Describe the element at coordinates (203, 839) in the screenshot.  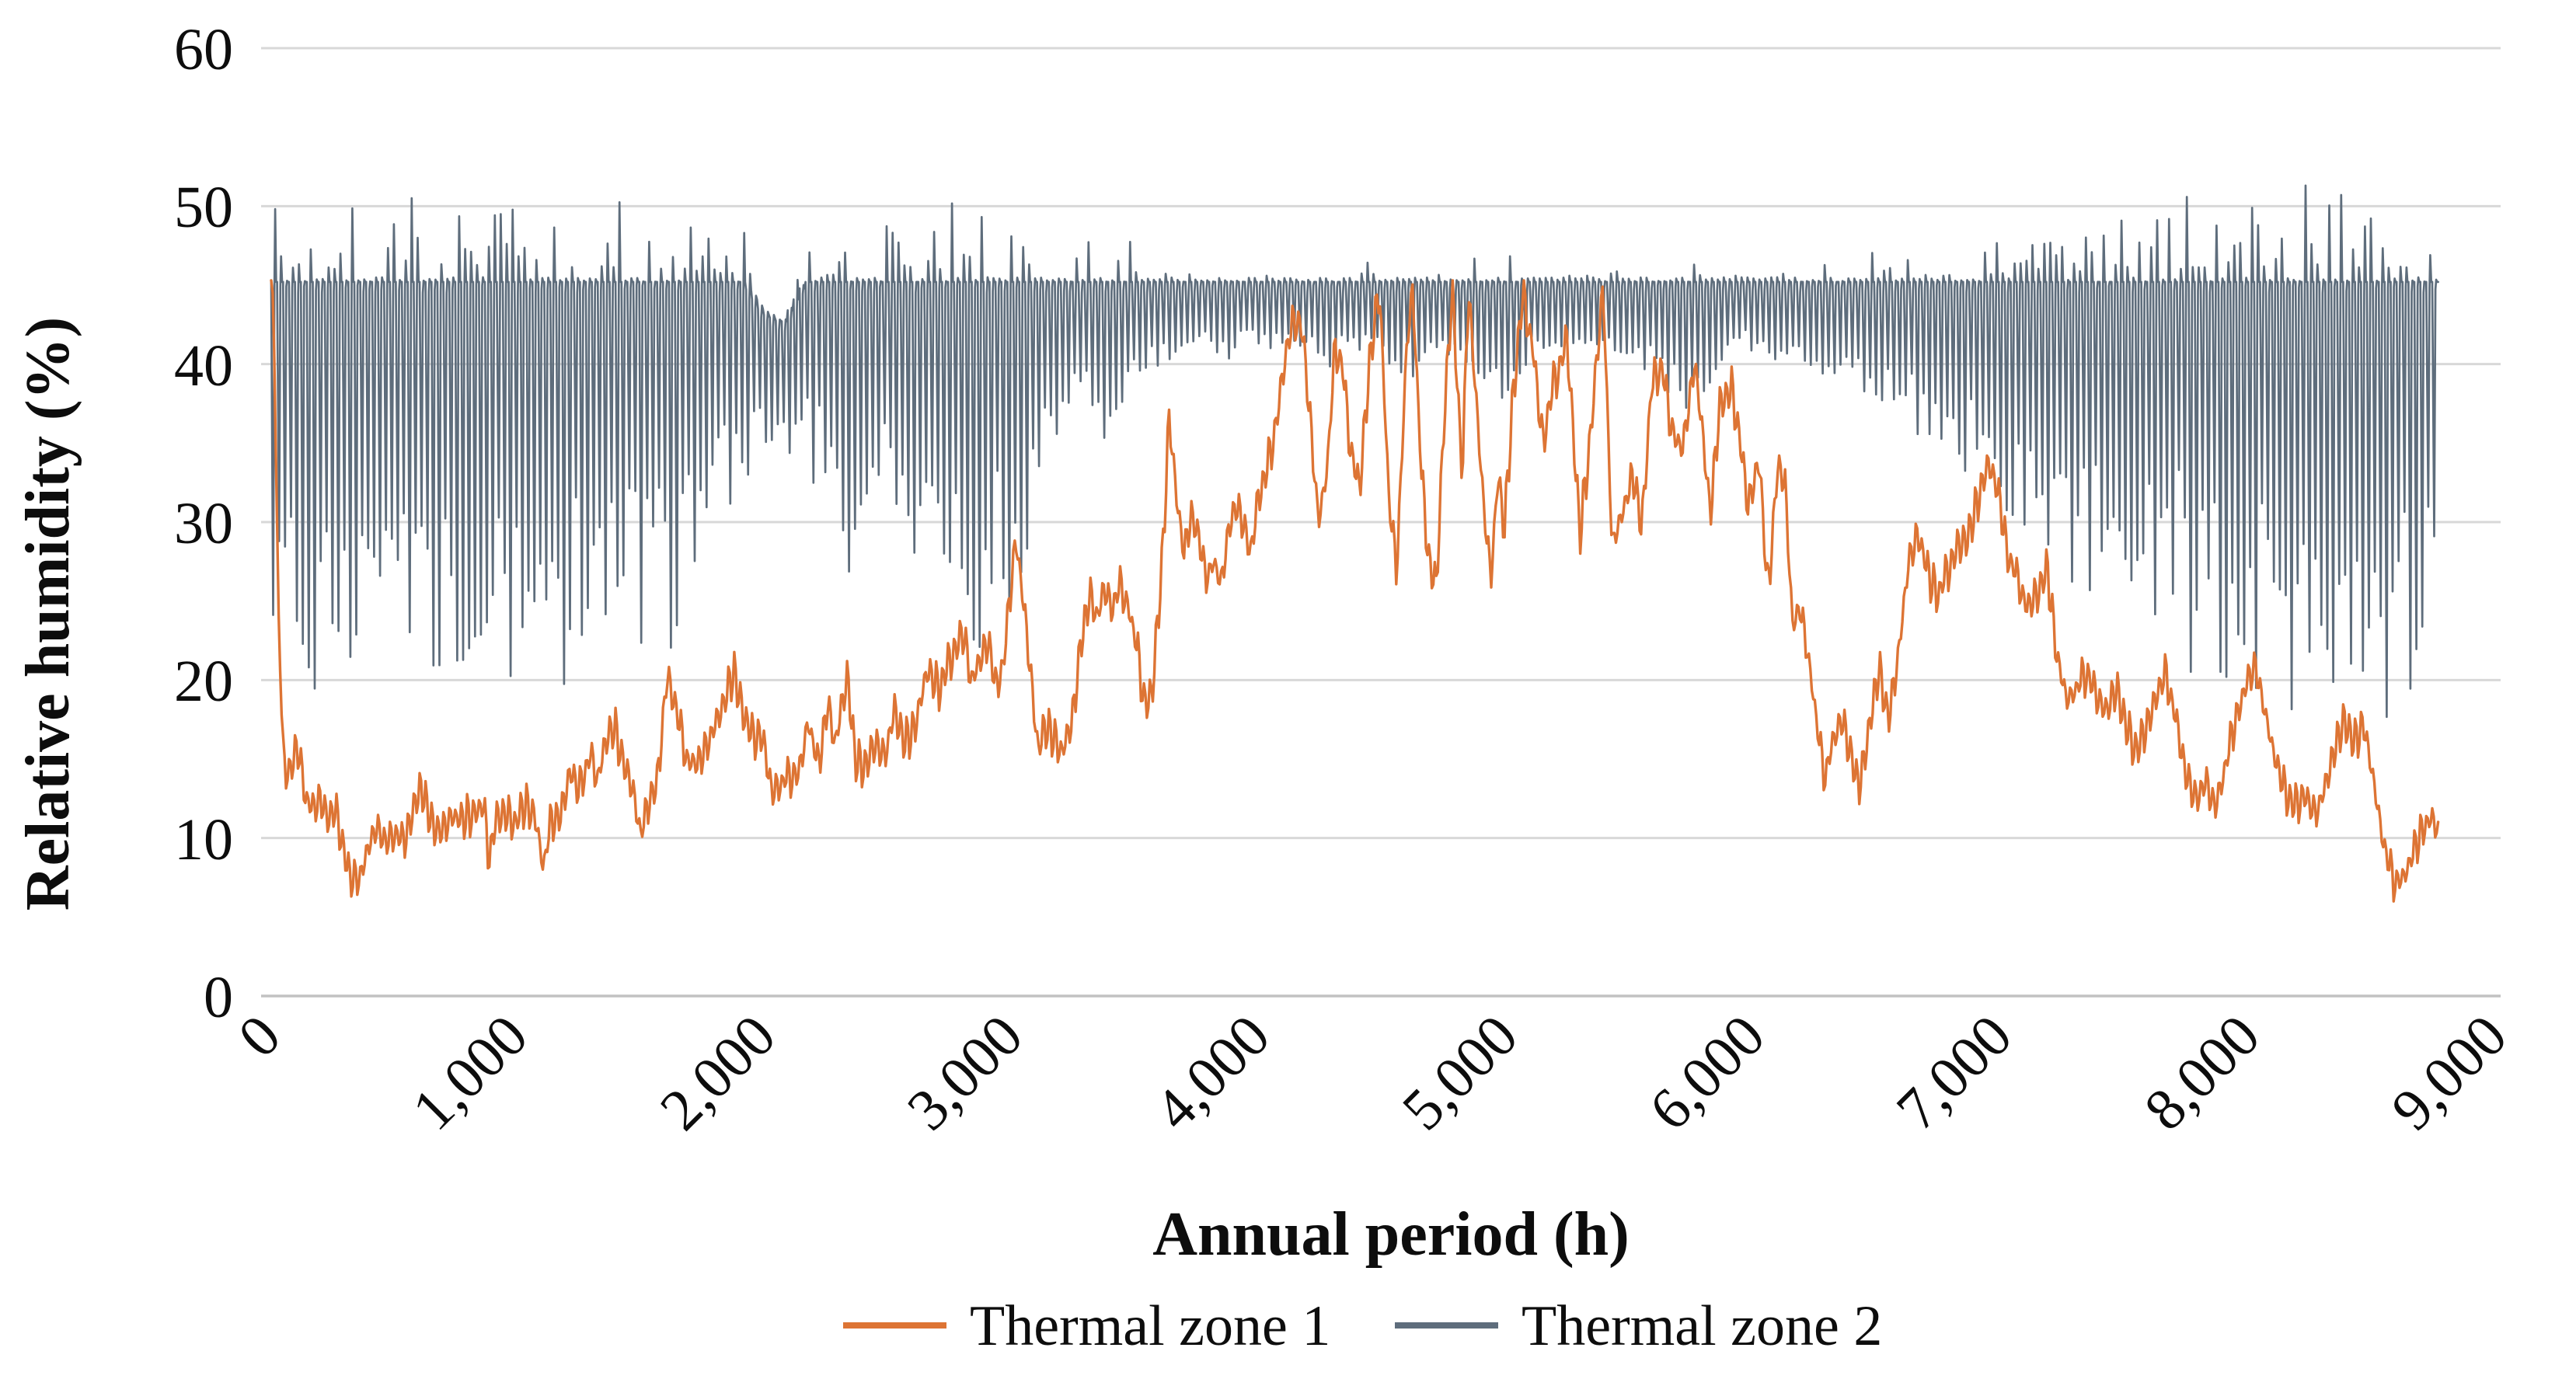
I see `y-tick-10: 10` at that location.